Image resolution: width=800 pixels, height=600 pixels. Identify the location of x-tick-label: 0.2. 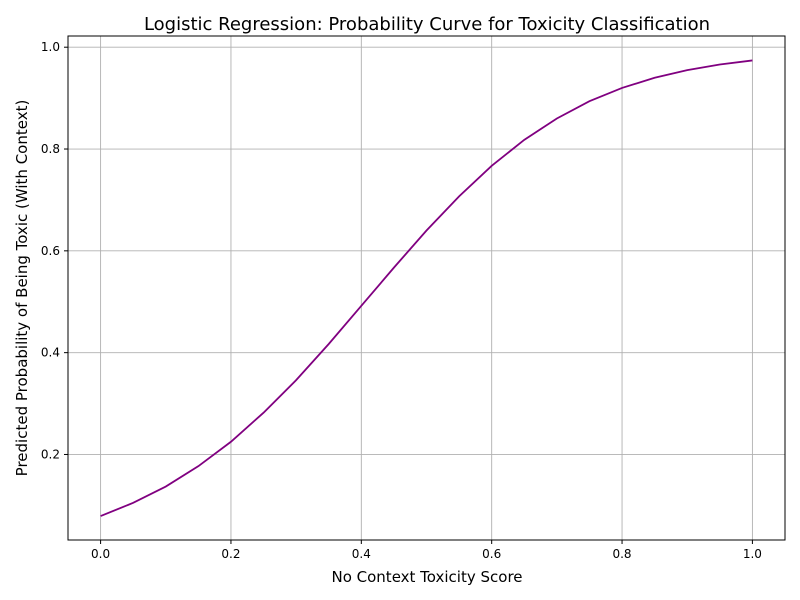
(230, 554).